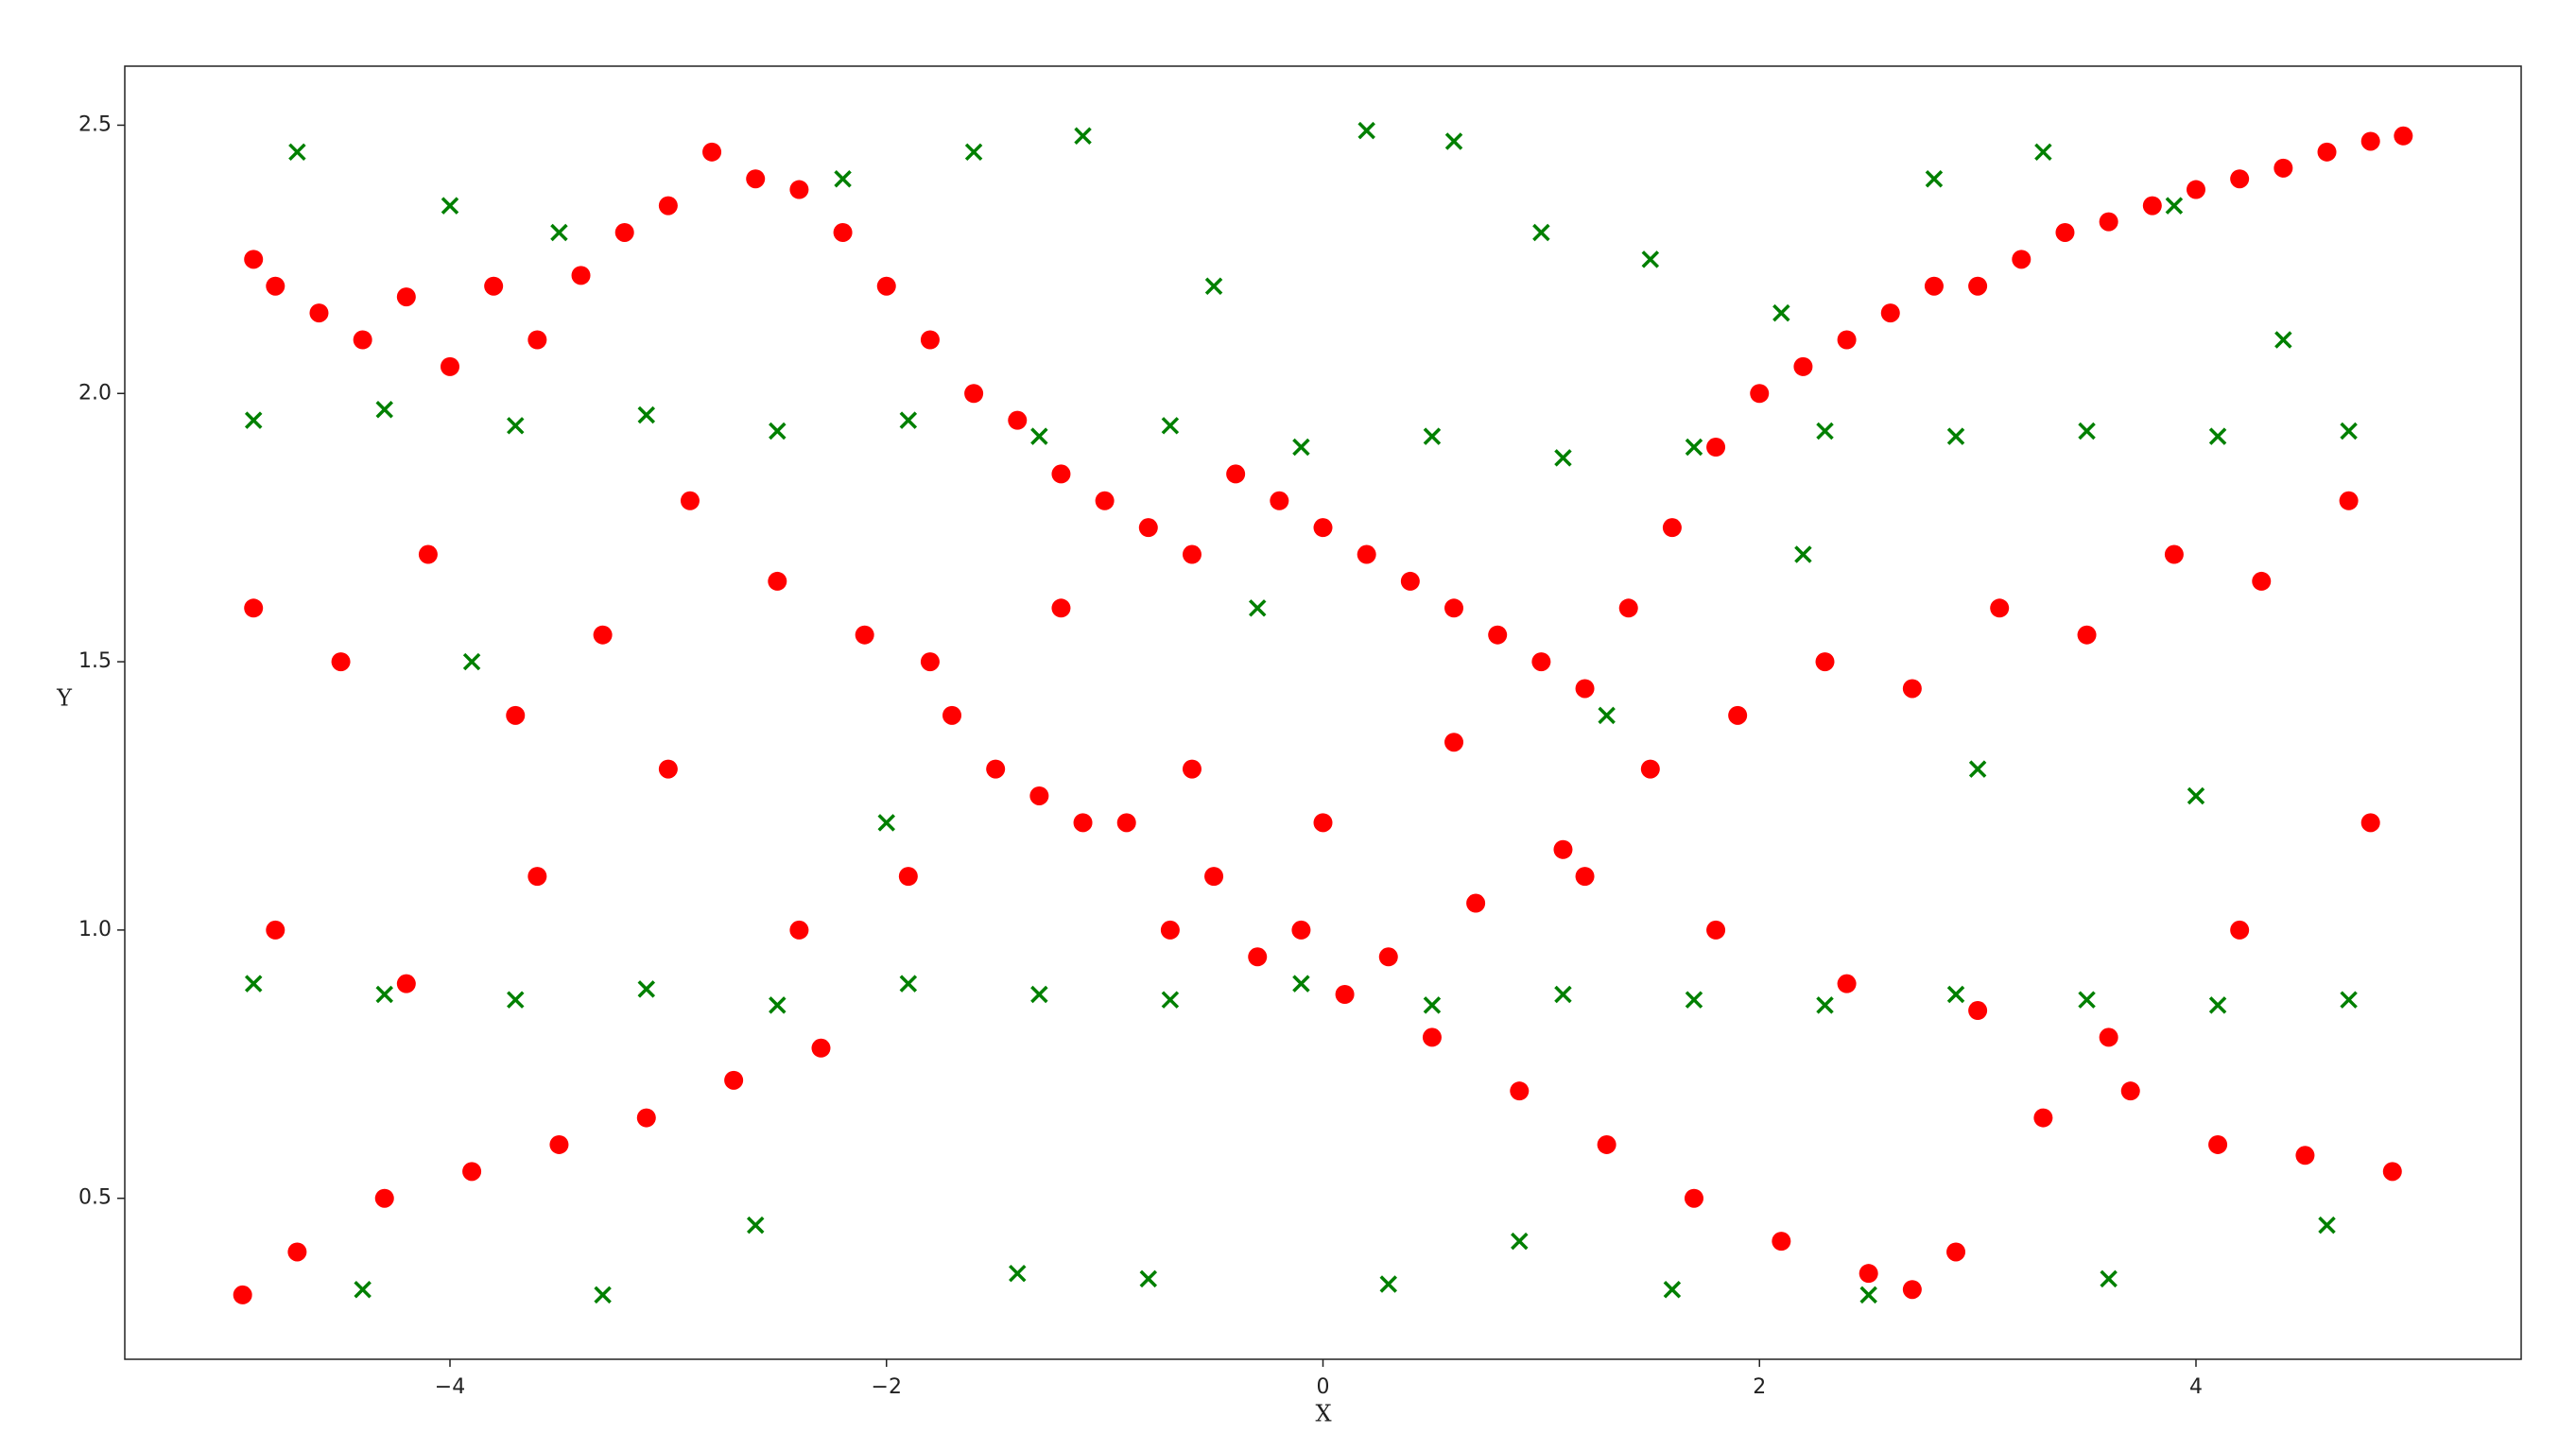 The image size is (2576, 1433). What do you see at coordinates (887, 1387) in the screenshot?
I see `x-tick-label: −2` at bounding box center [887, 1387].